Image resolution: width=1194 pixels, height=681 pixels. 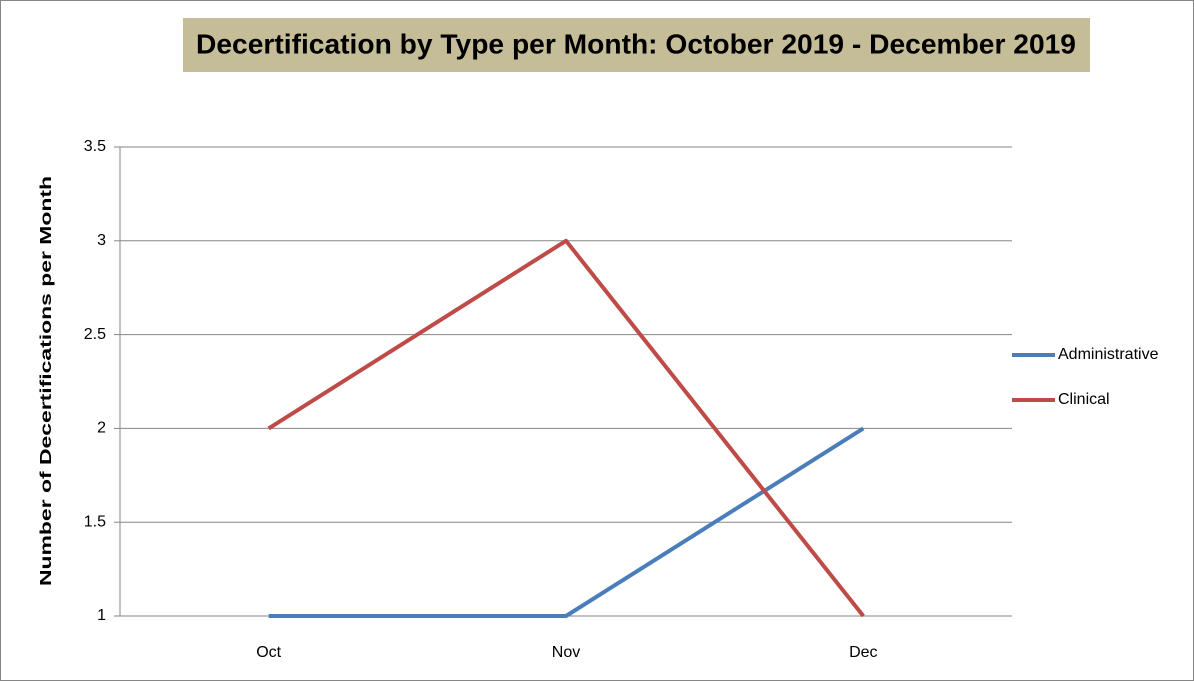 I want to click on y-tick-label: 1.5, so click(x=95, y=521).